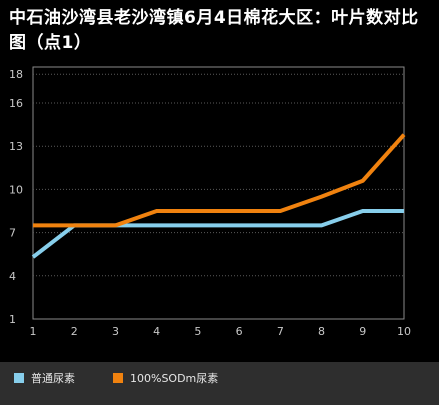 The width and height of the screenshot is (439, 405). I want to click on x-tick-label: 6, so click(239, 331).